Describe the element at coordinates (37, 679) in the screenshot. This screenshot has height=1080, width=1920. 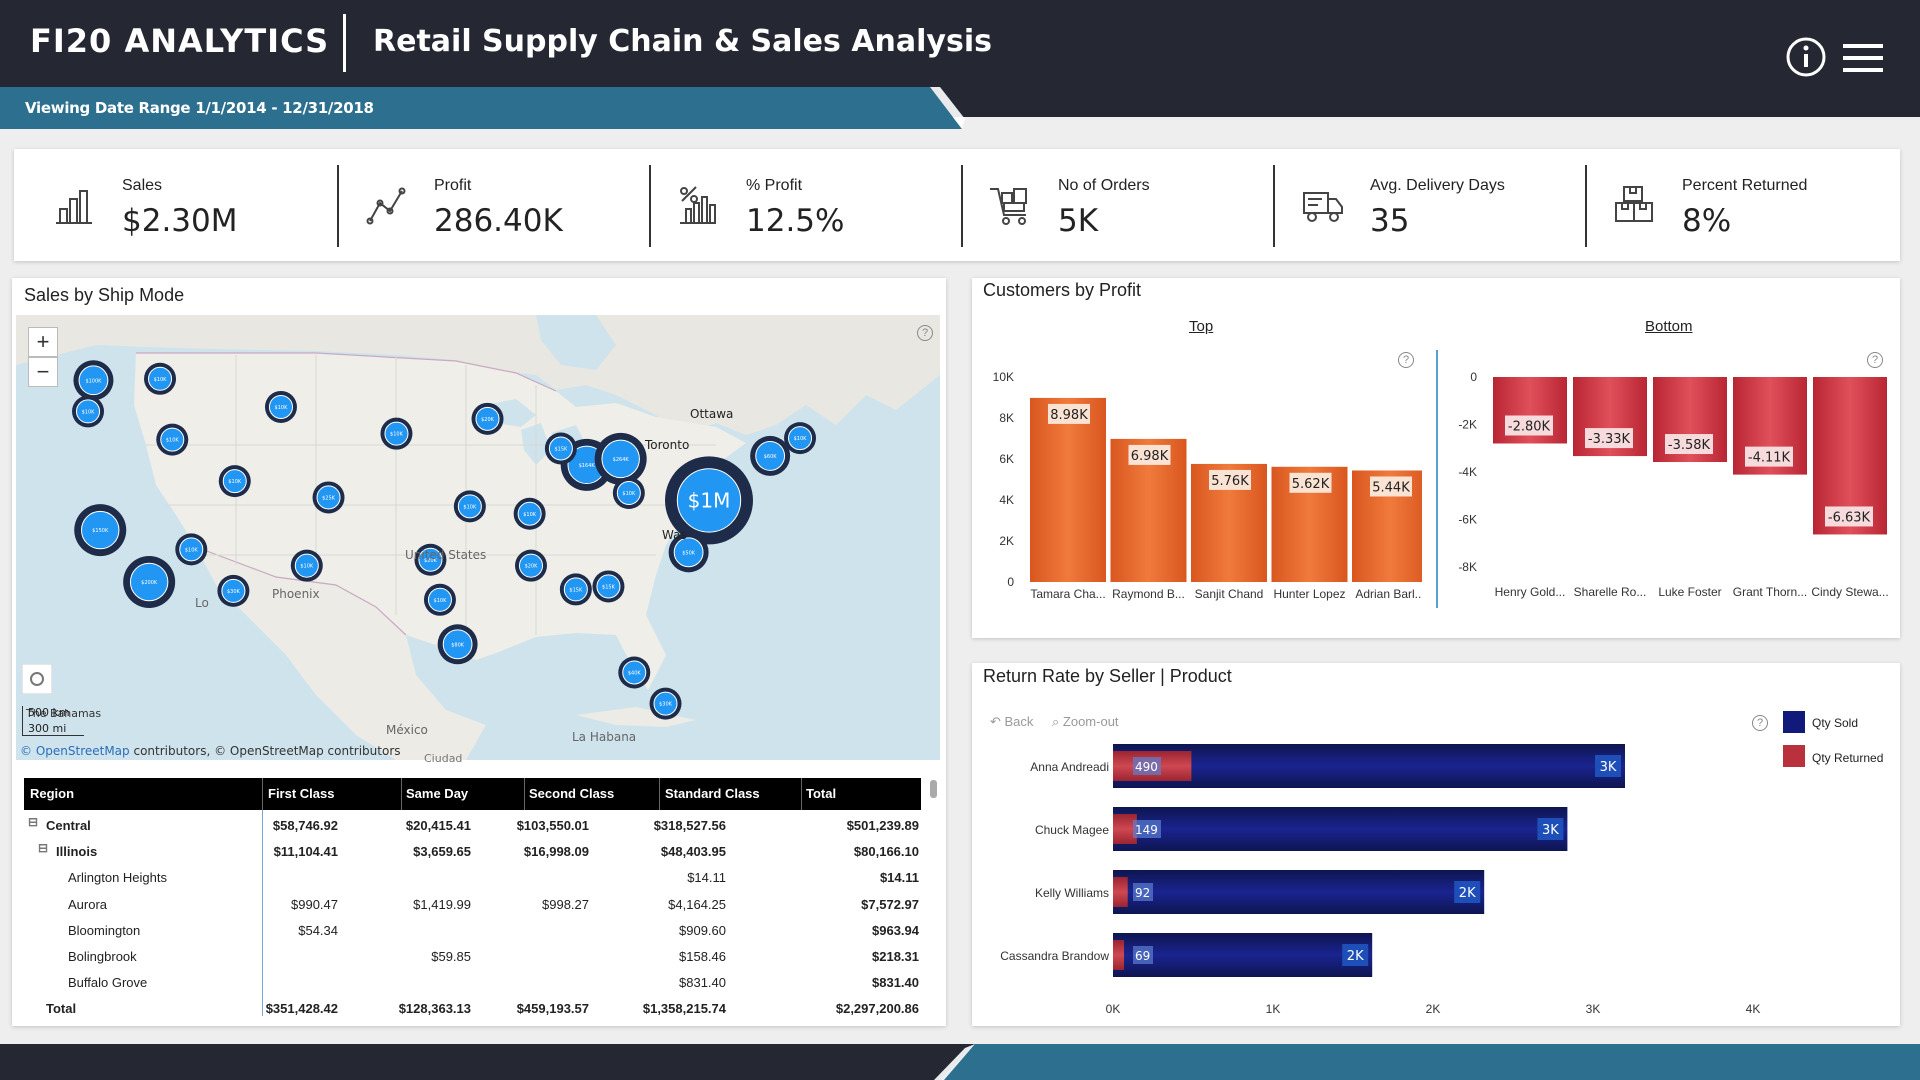
I see `reset-view-icon` at that location.